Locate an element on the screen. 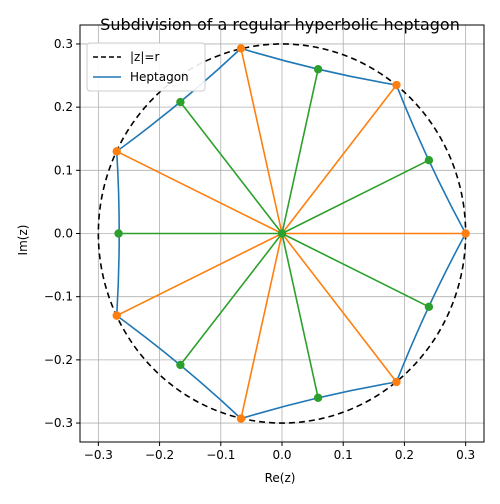  legend-circle-label: |z|=r is located at coordinates (144, 57).